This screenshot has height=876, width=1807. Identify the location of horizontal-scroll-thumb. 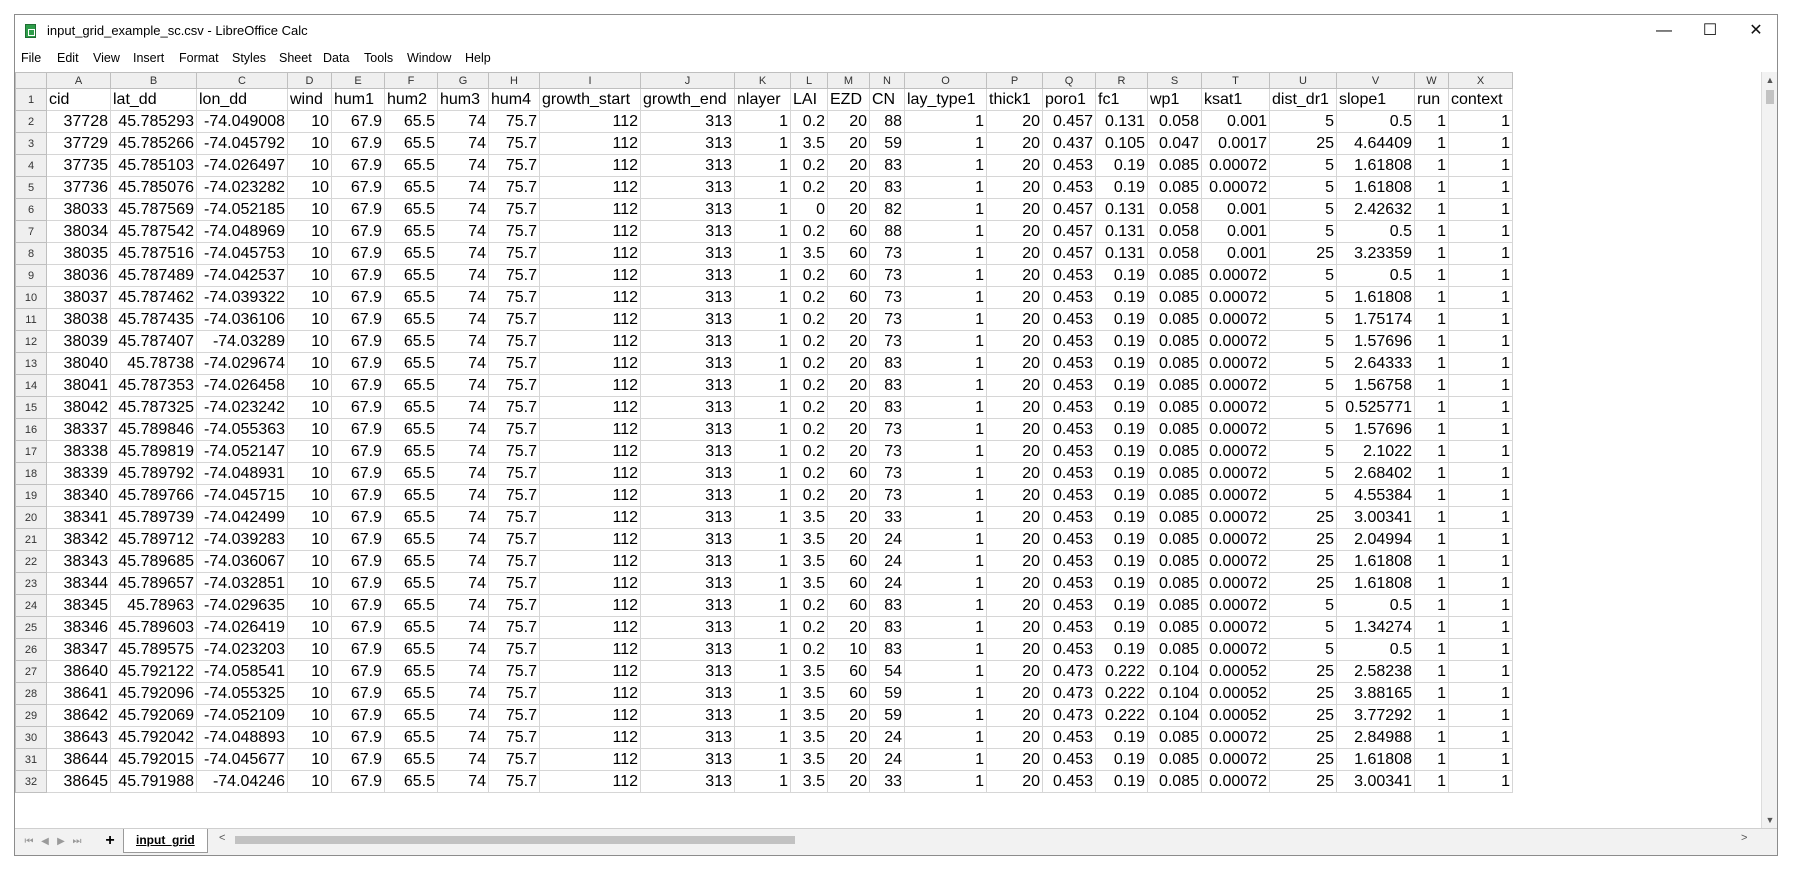
(515, 840).